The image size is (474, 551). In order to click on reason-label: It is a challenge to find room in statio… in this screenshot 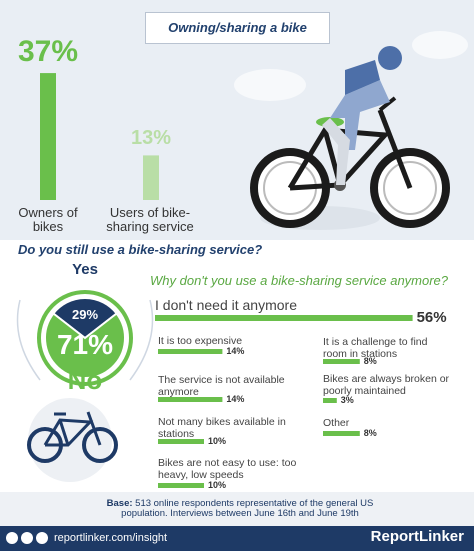, I will do `click(375, 348)`.